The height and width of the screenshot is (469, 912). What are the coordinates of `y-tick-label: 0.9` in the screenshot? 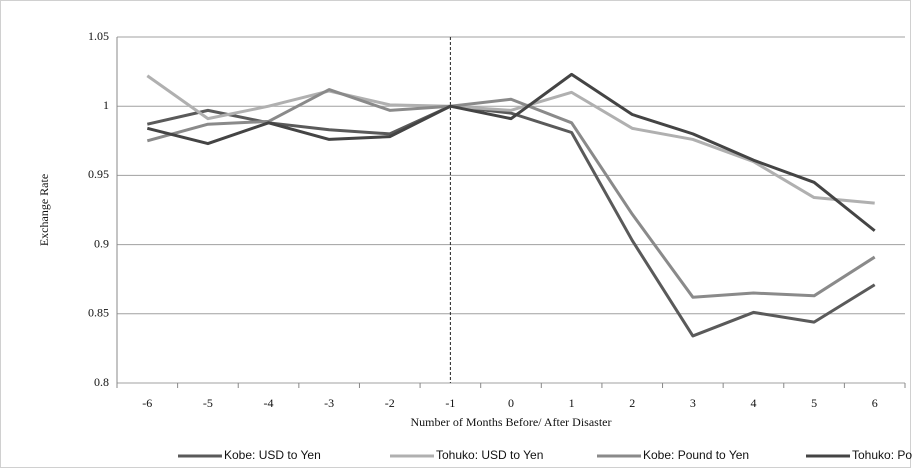 It's located at (101, 243).